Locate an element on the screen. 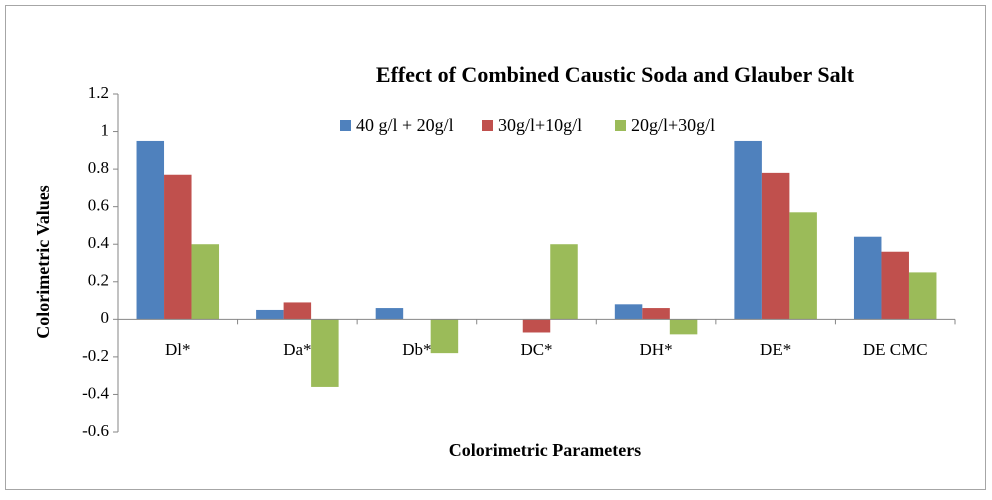 This screenshot has width=992, height=500. x-tick-label: Da* is located at coordinates (297, 349).